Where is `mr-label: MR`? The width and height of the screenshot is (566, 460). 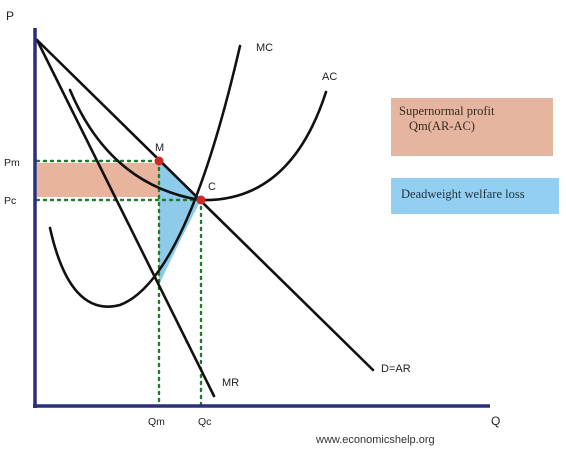
mr-label: MR is located at coordinates (230, 383).